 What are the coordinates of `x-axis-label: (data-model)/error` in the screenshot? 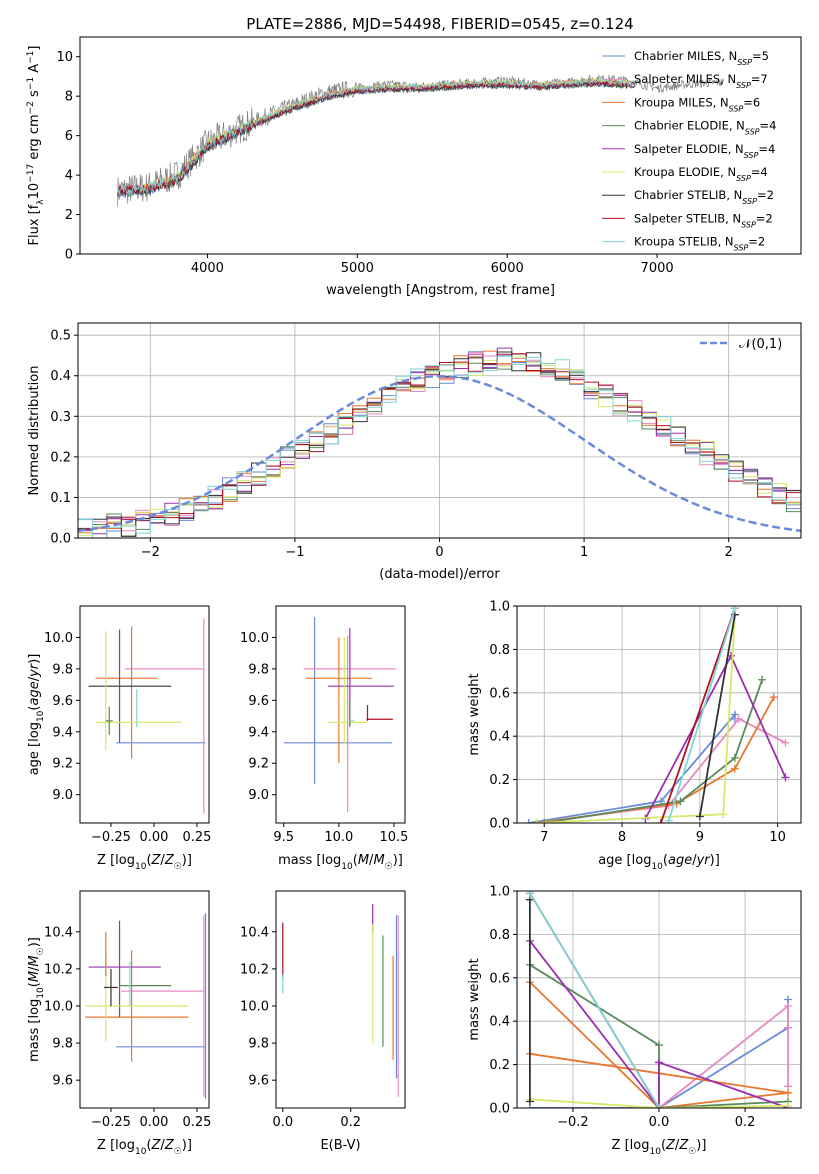 It's located at (439, 574).